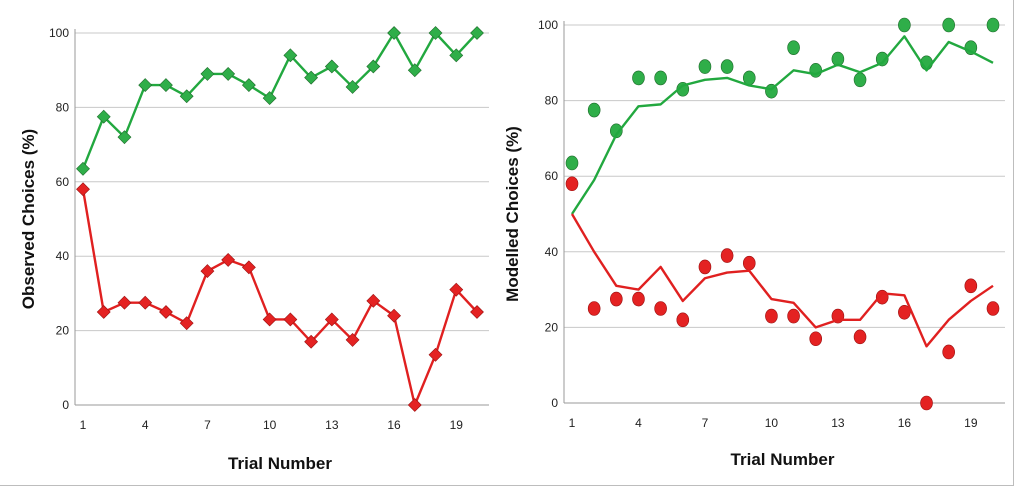  I want to click on c0-y-tick-label-100: 100, so click(59, 33).